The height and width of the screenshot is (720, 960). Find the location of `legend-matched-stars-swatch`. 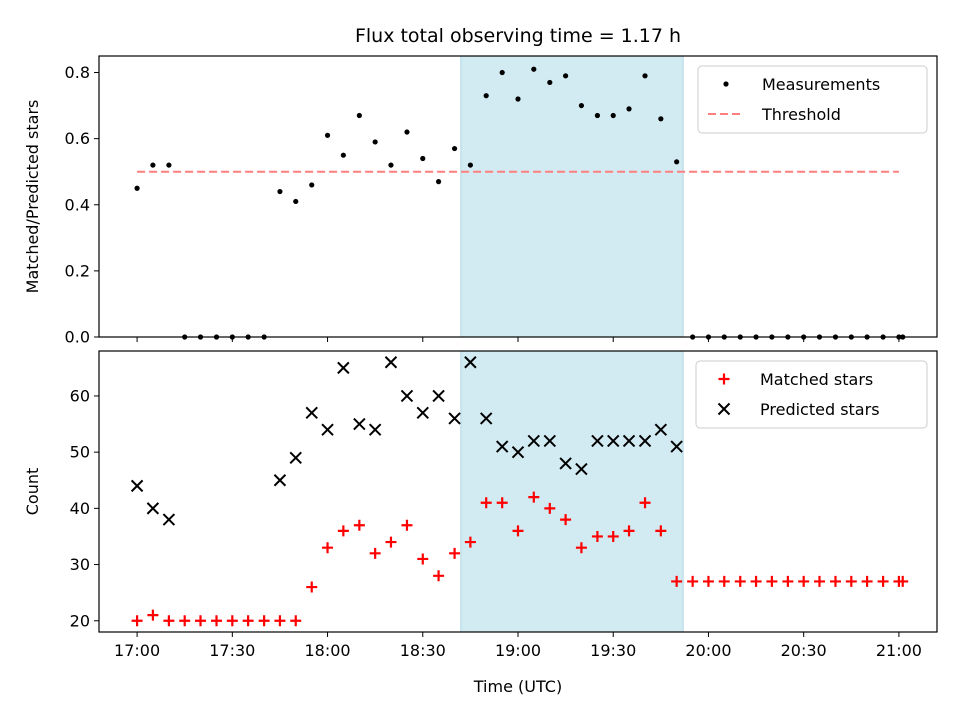

legend-matched-stars-swatch is located at coordinates (724, 379).